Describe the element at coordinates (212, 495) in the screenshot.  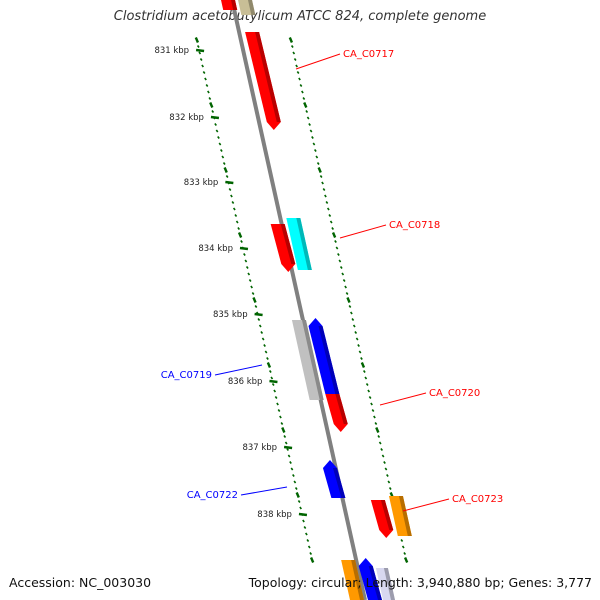
I see `gene-label: CA_C0722` at that location.